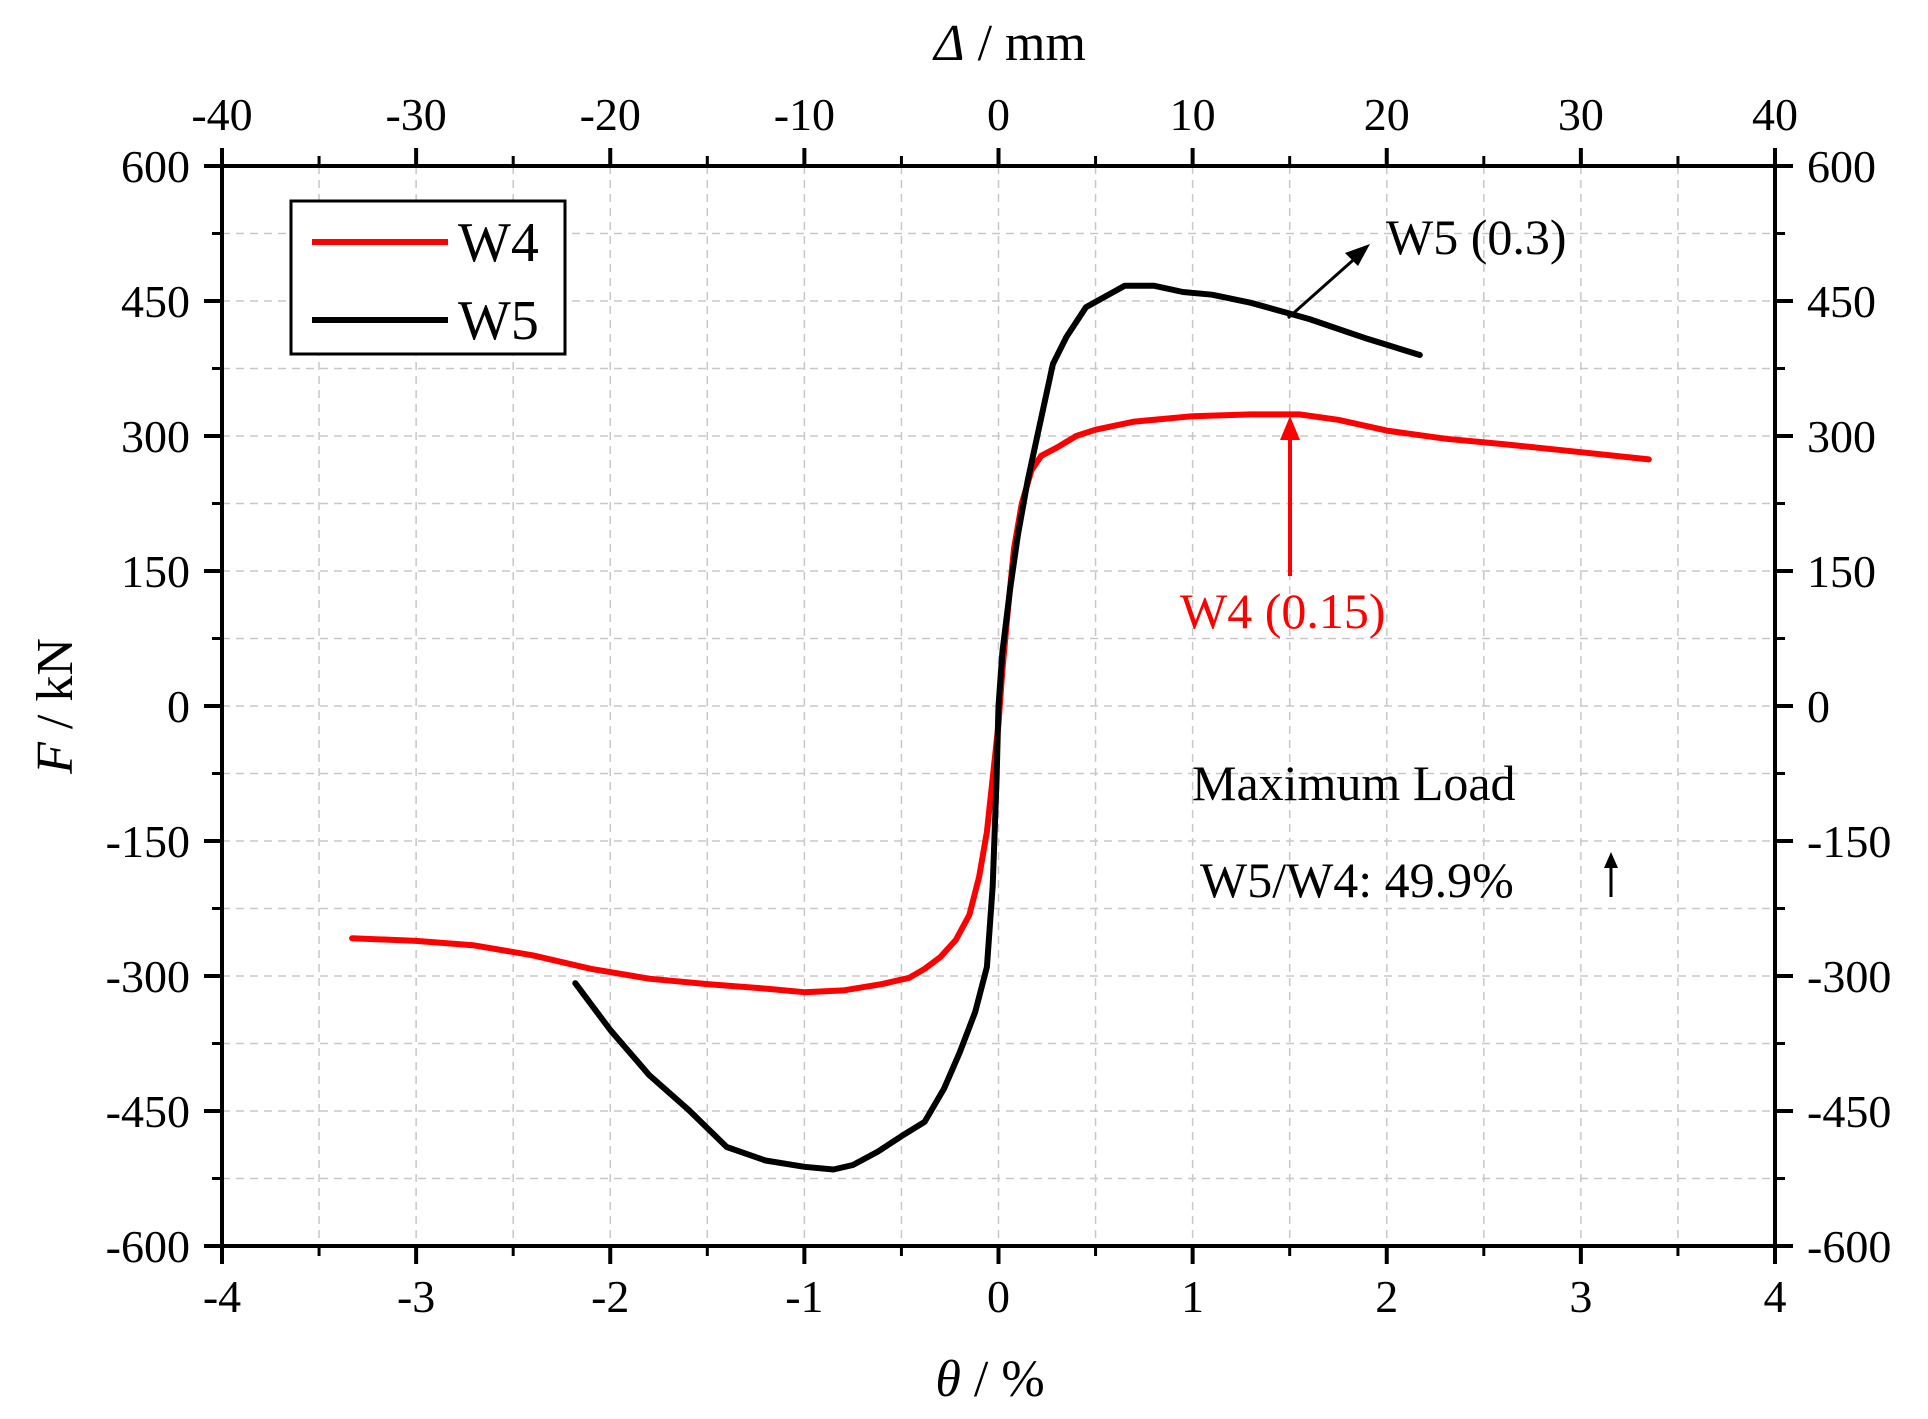 The height and width of the screenshot is (1419, 1928). What do you see at coordinates (1357, 880) in the screenshot?
I see `ratio-label: W5/W4: 49.9%` at bounding box center [1357, 880].